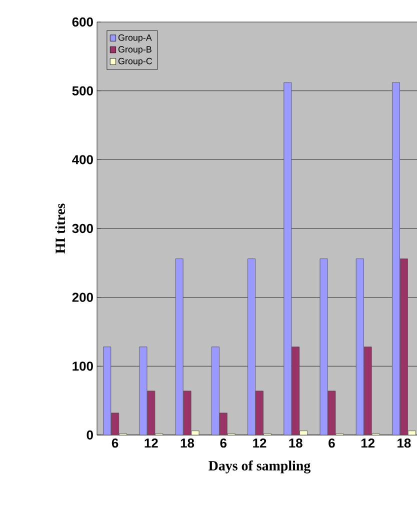 The image size is (417, 514). Describe the element at coordinates (135, 62) in the screenshot. I see `legend-label: Group-C` at that location.